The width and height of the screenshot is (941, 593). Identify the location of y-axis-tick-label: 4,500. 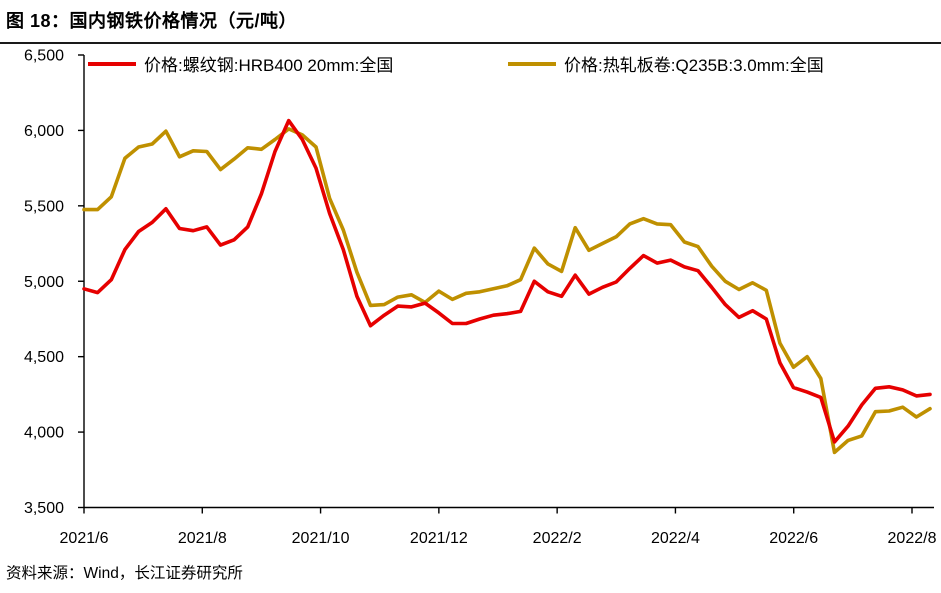
(44, 357).